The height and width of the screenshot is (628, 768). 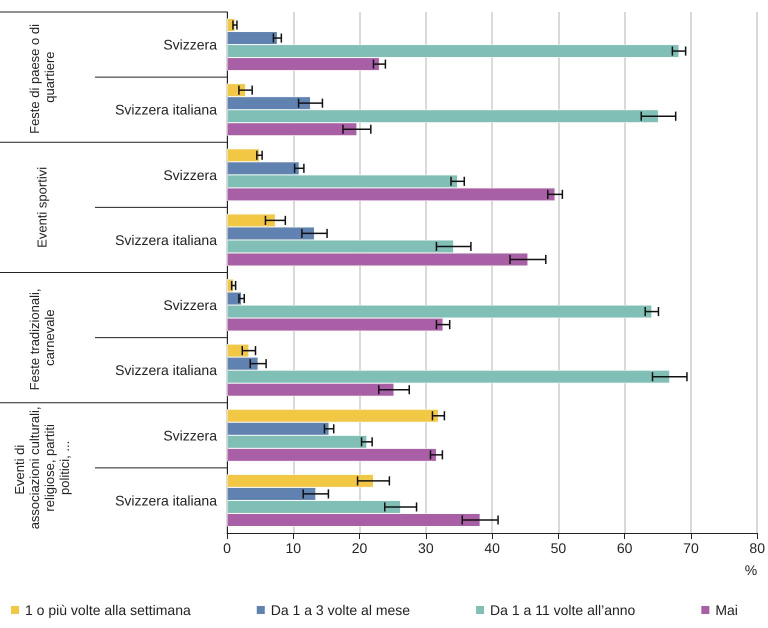 What do you see at coordinates (108, 610) in the screenshot?
I see `legend-label: 1 o più volte alla settimana` at bounding box center [108, 610].